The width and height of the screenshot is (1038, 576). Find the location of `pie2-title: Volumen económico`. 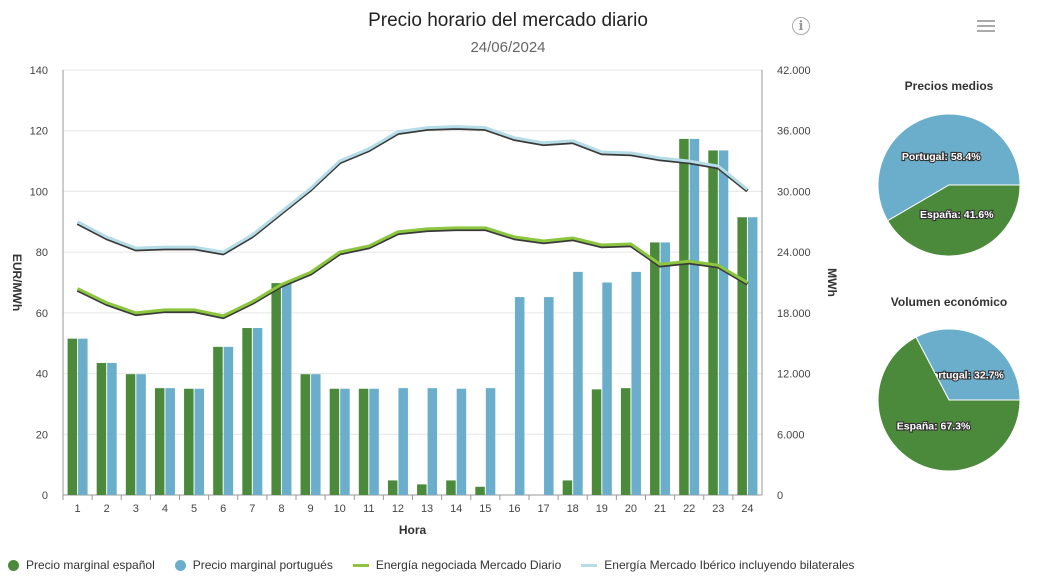

pie2-title: Volumen económico is located at coordinates (949, 302).